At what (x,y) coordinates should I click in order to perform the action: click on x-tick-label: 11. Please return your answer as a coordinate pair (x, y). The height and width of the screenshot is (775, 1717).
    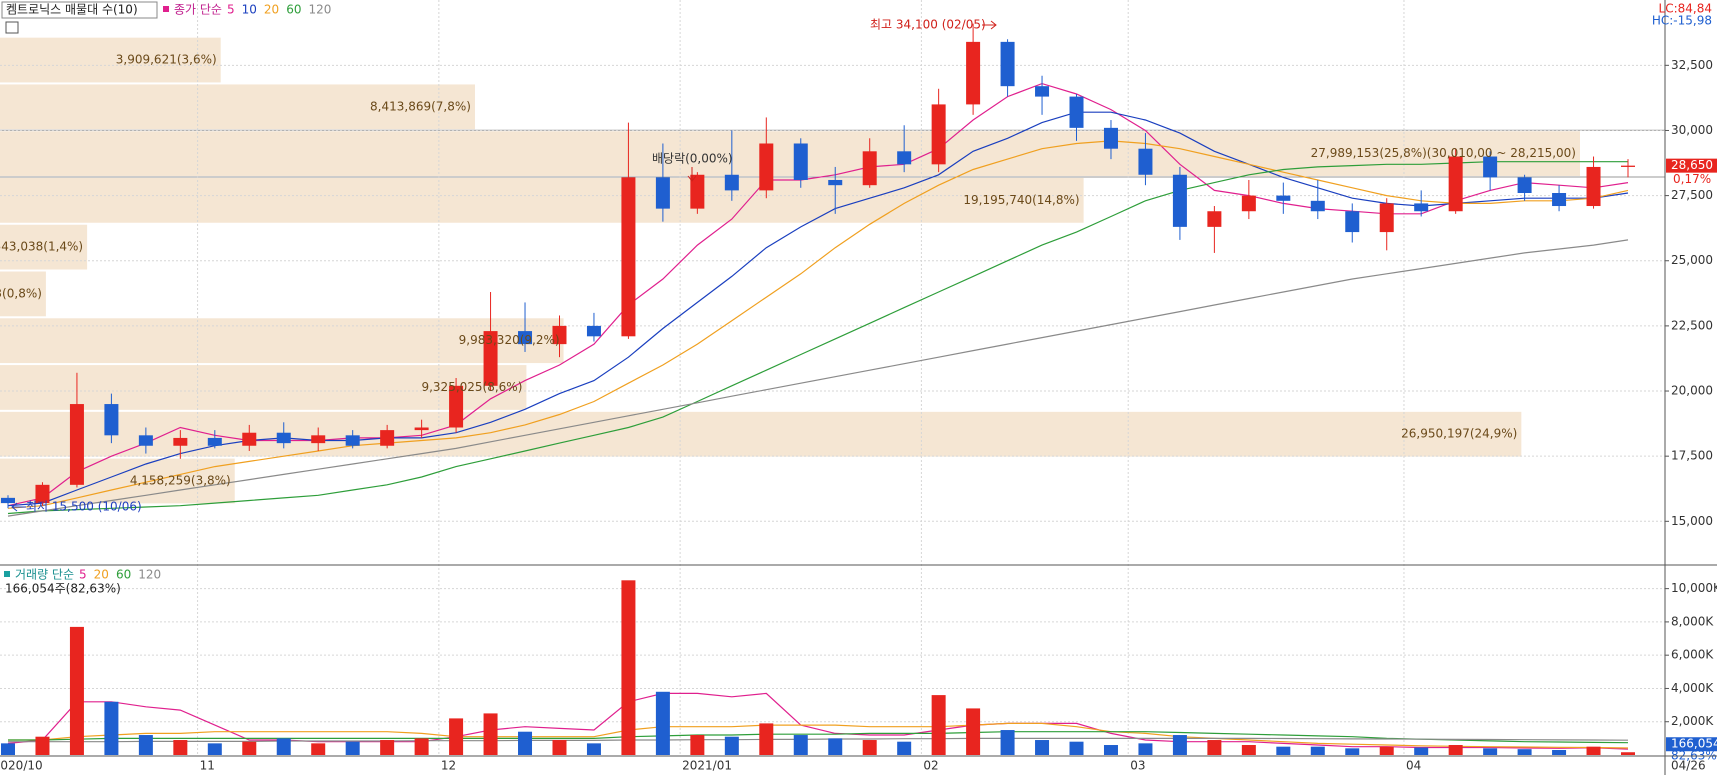
    Looking at the image, I should click on (207, 766).